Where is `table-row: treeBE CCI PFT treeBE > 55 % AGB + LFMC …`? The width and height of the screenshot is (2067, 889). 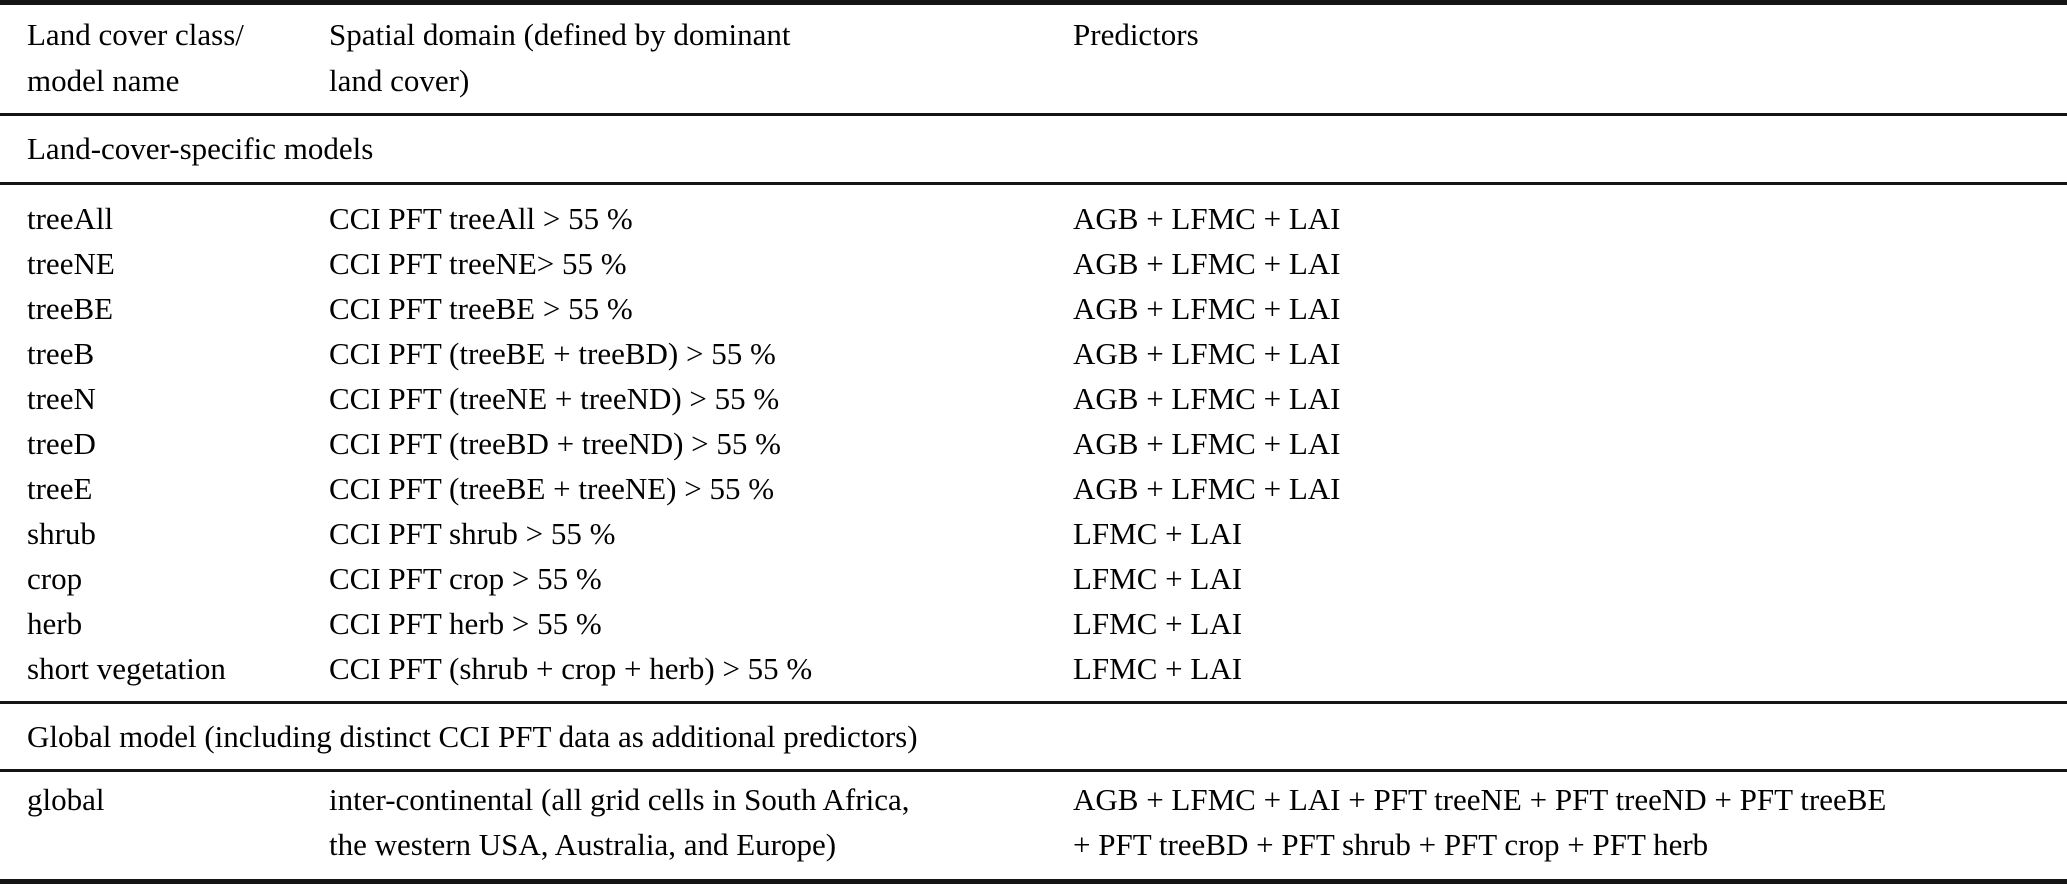 table-row: treeBE CCI PFT treeBE > 55 % AGB + LFMC … is located at coordinates (1033, 308).